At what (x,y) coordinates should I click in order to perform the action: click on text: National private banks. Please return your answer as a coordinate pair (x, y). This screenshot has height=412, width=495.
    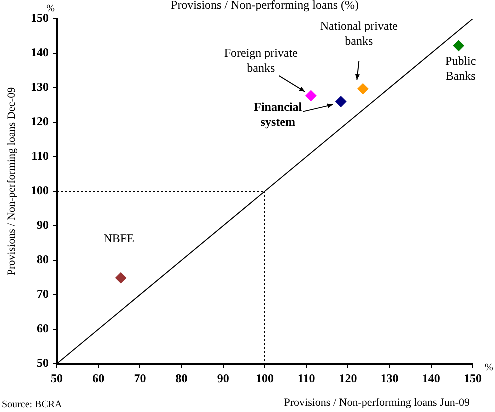
    Looking at the image, I should click on (359, 33).